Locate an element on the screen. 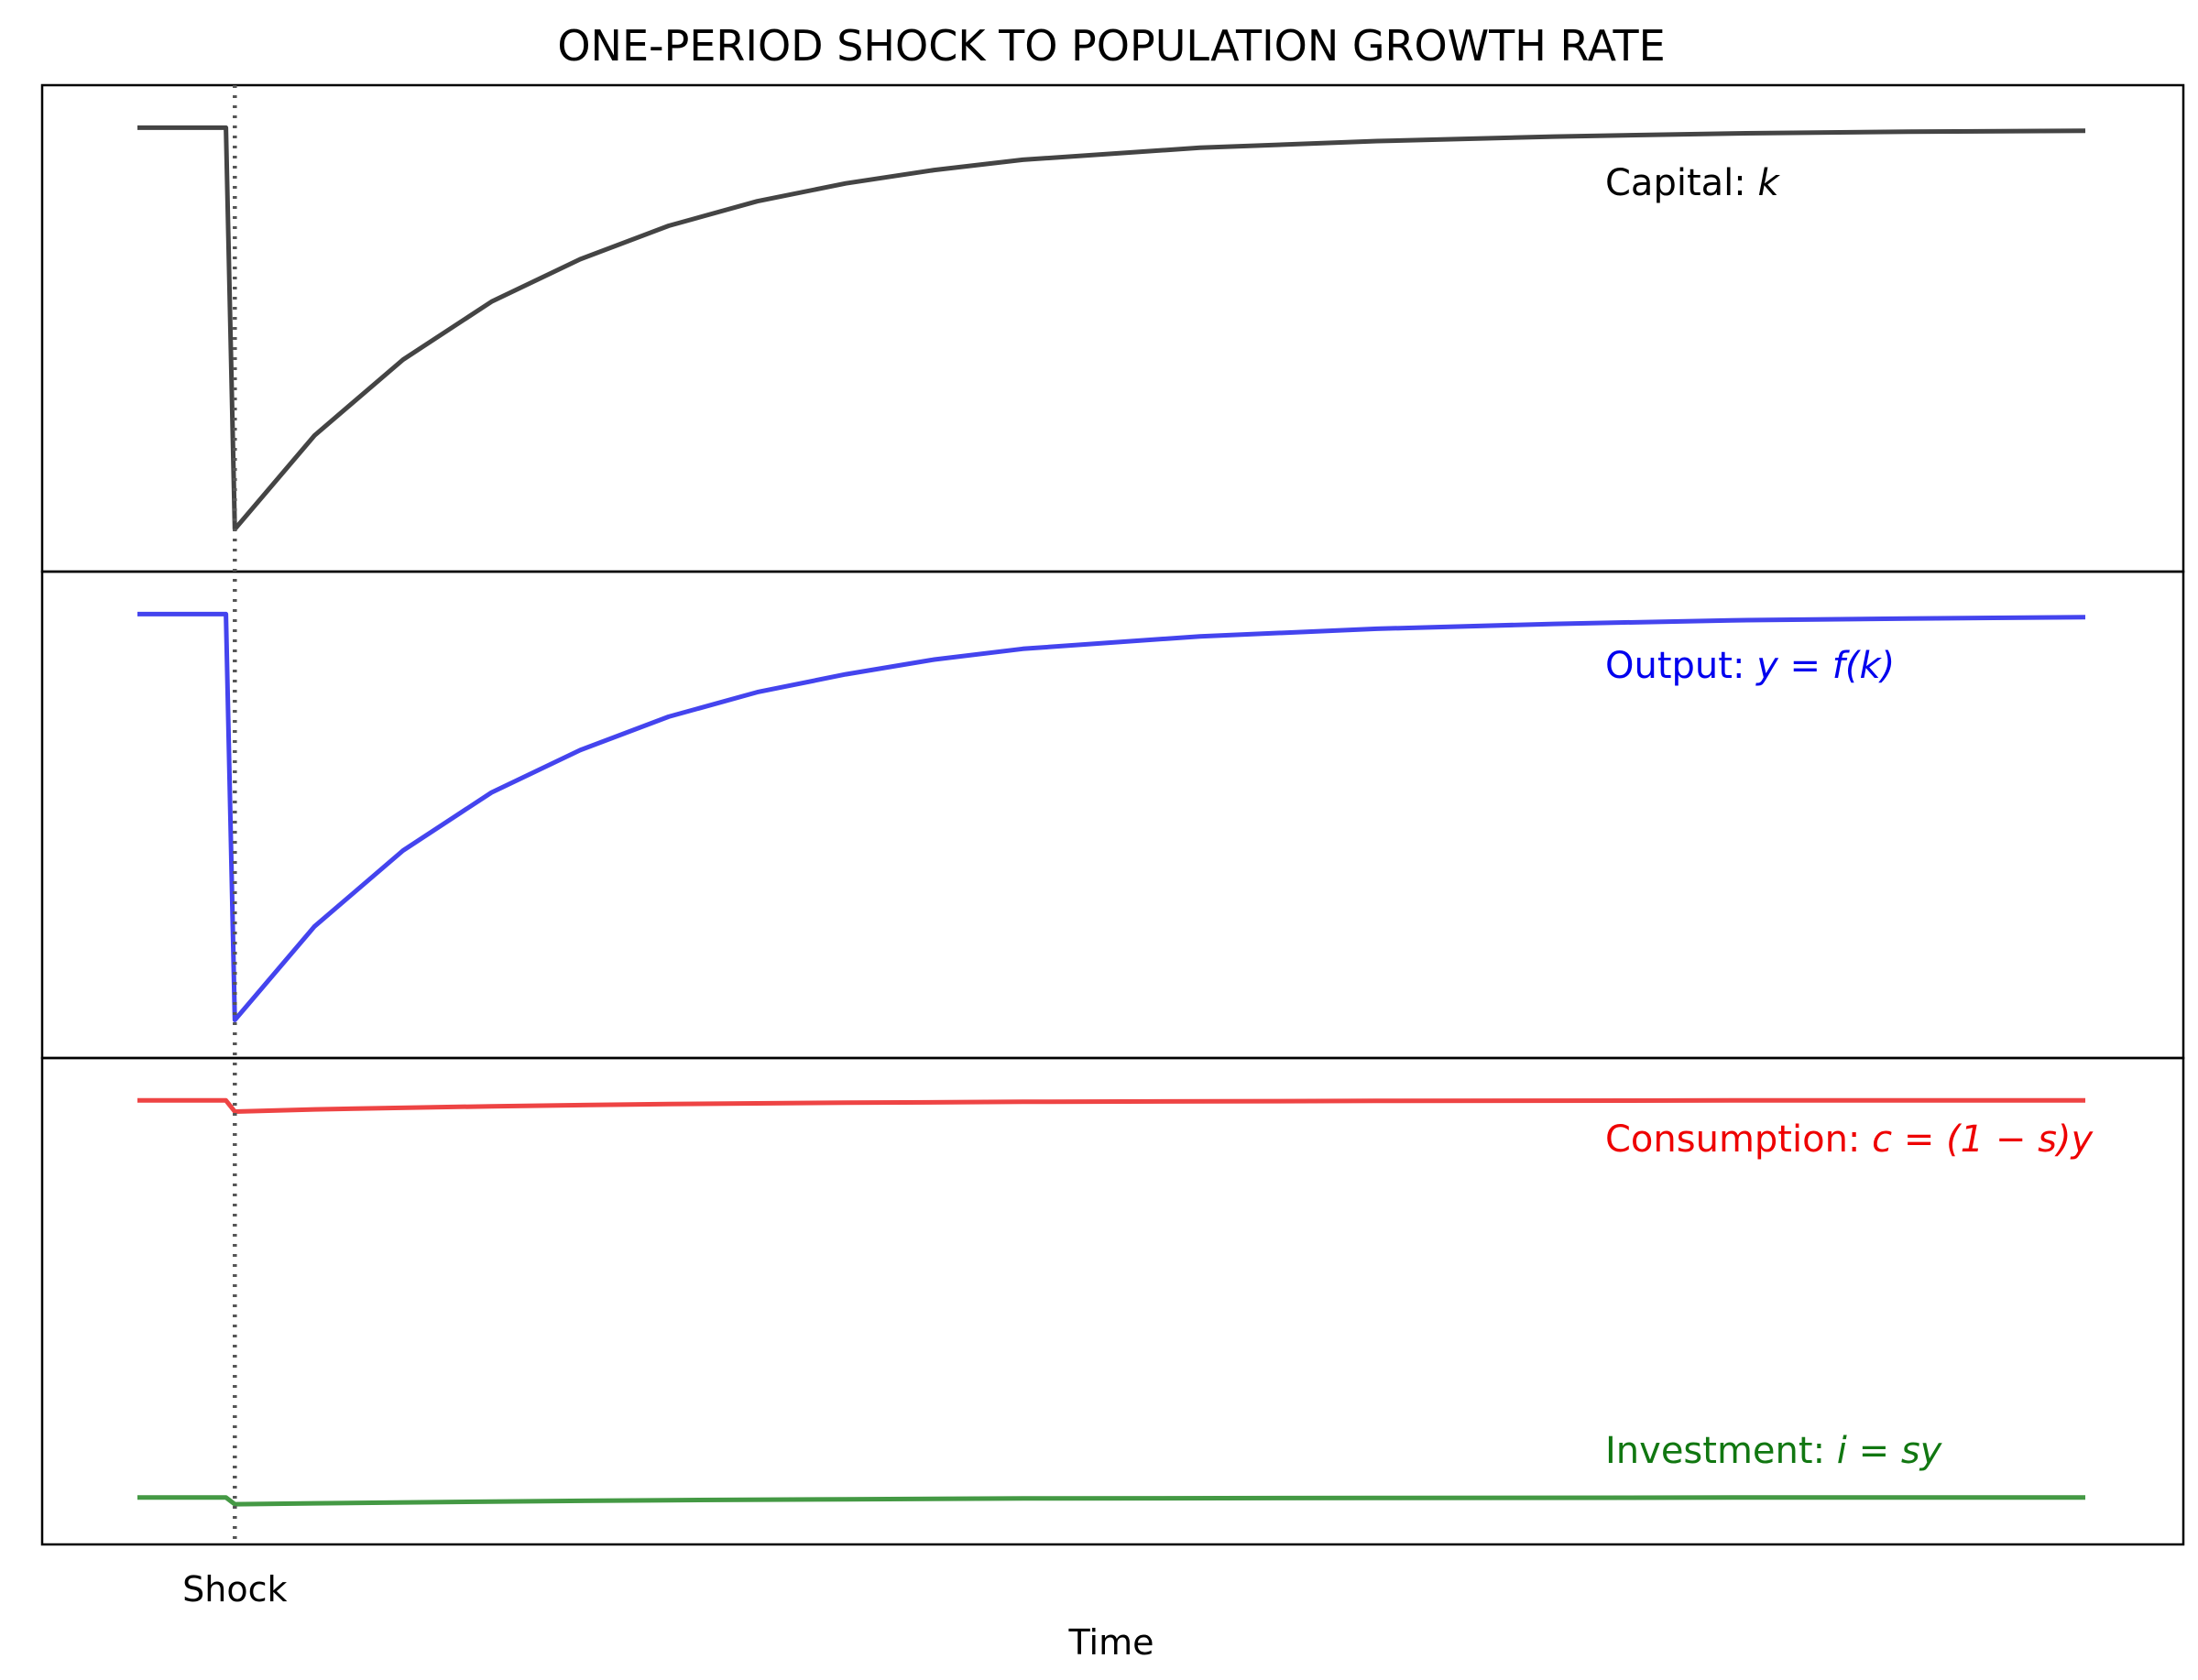 The width and height of the screenshot is (2198, 1680). series-line-investment is located at coordinates (1111, 1501).